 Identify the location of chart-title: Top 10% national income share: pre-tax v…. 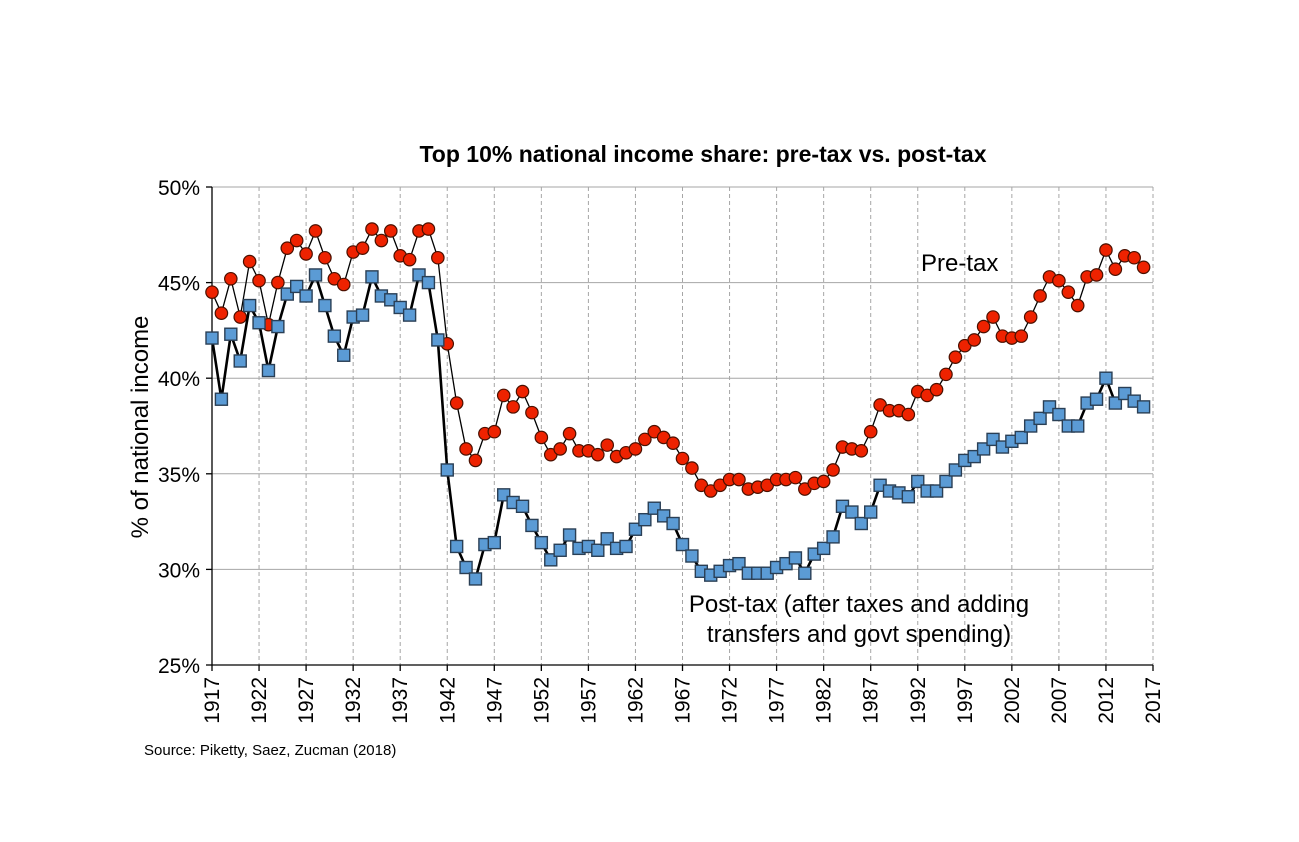
(702, 154).